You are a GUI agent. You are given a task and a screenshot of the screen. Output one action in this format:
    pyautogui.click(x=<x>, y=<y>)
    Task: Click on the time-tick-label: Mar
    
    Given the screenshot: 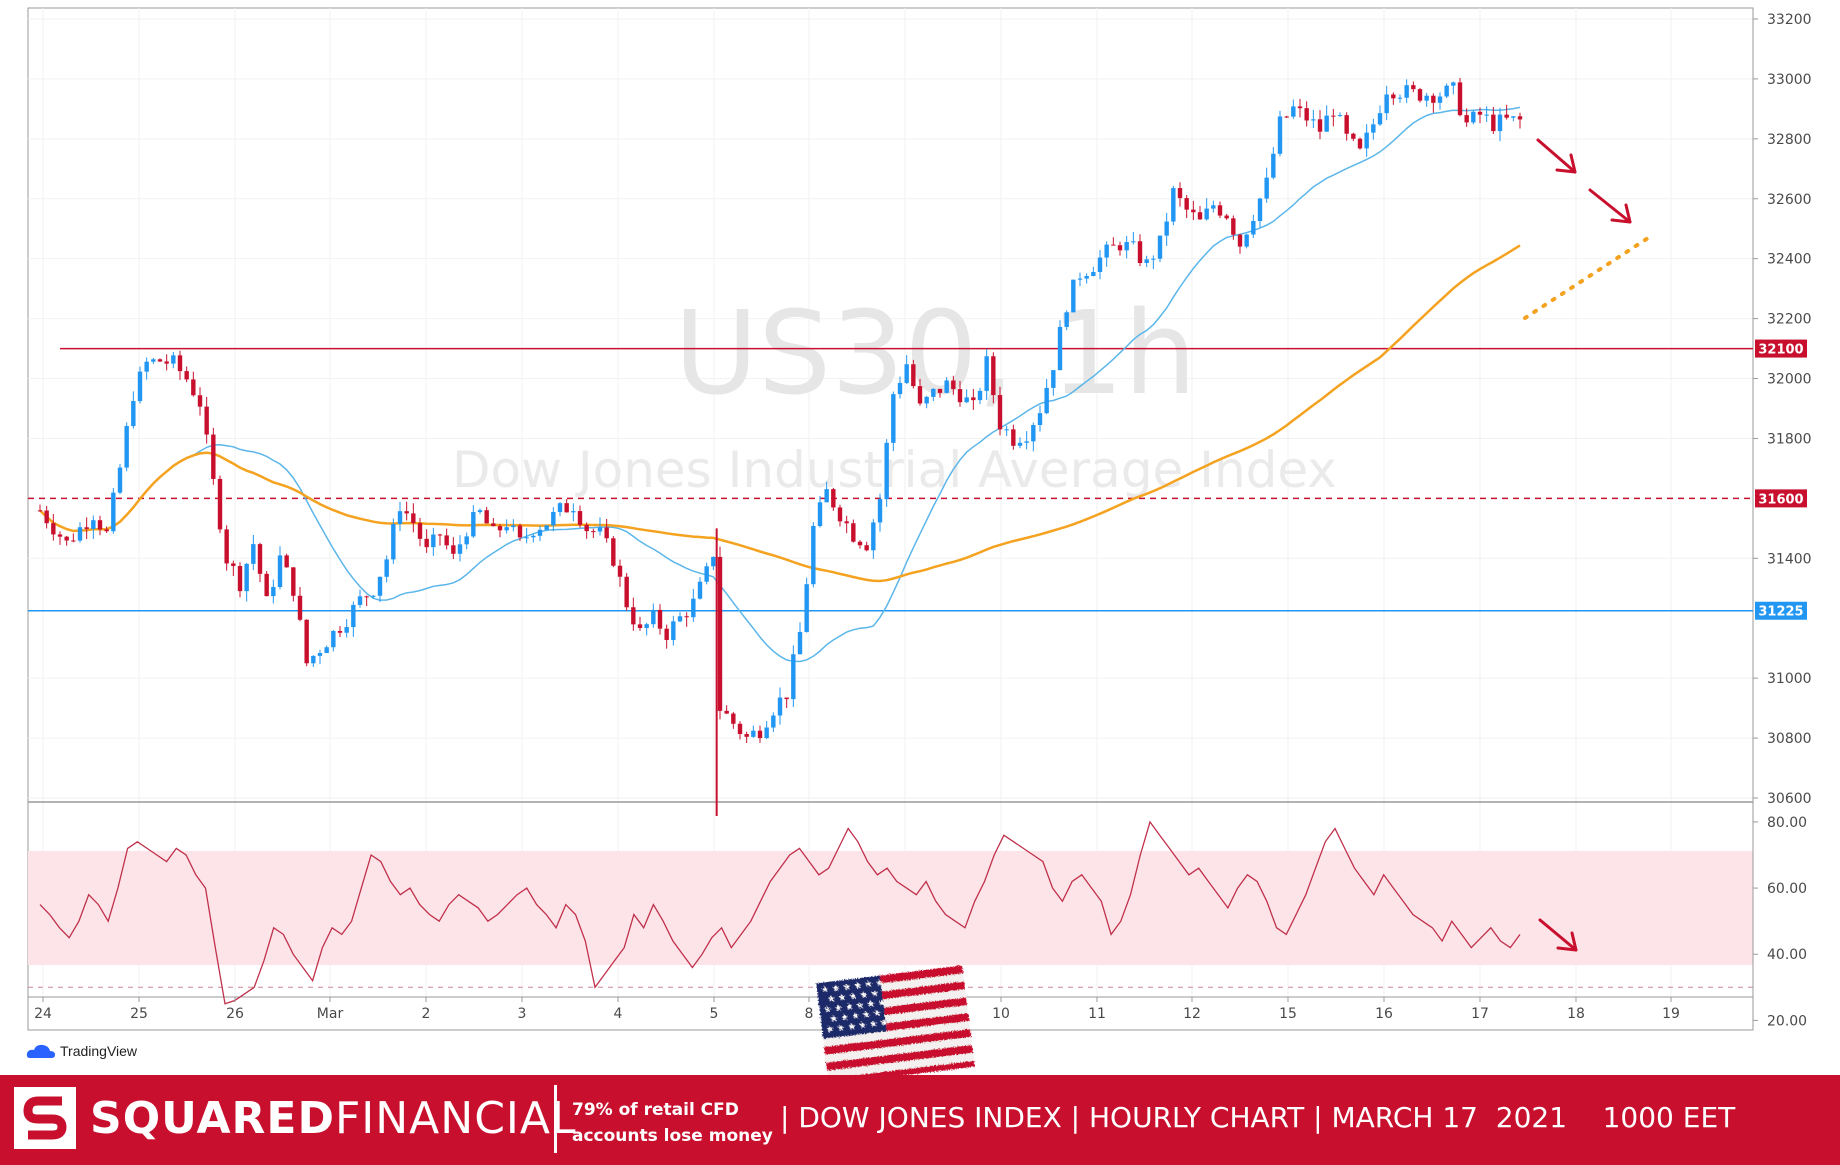 What is the action you would take?
    pyautogui.click(x=330, y=1014)
    